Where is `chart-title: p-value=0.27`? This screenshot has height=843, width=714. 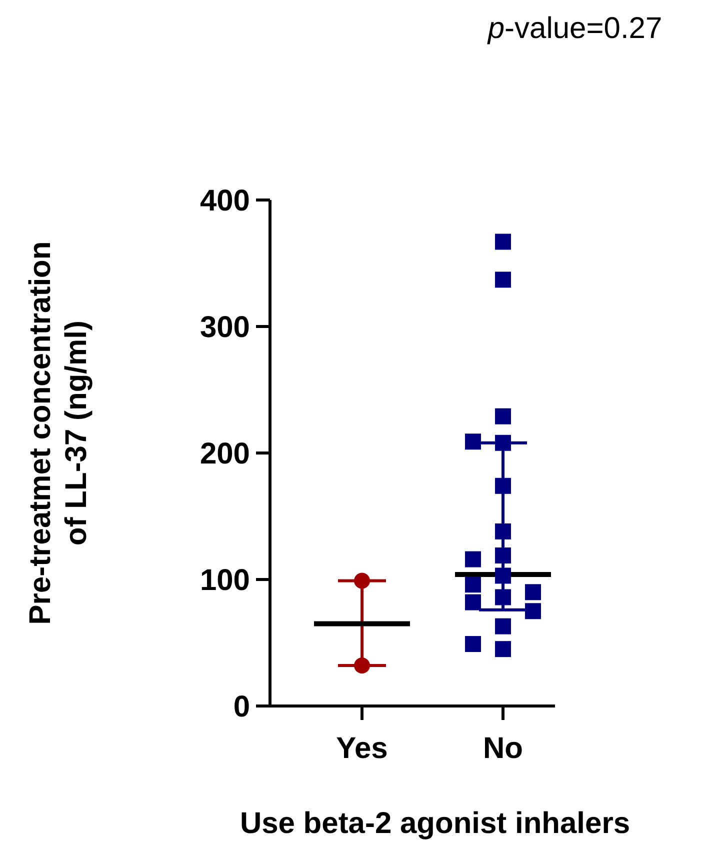
chart-title: p-value=0.27 is located at coordinates (574, 28).